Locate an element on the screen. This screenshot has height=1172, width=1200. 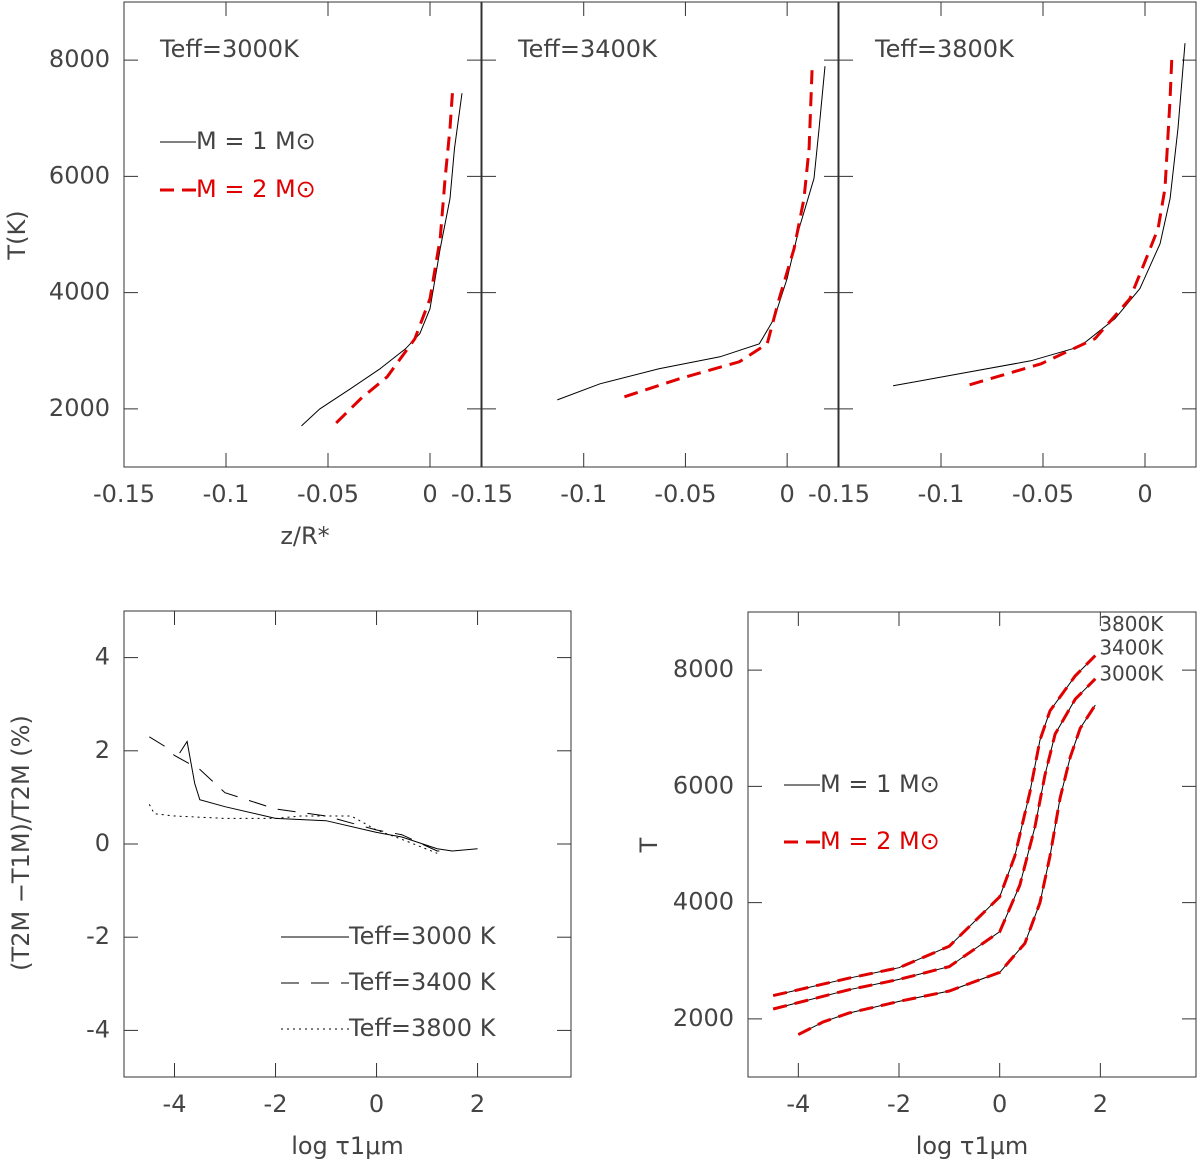
y-tick-label: 2 is located at coordinates (102, 750).